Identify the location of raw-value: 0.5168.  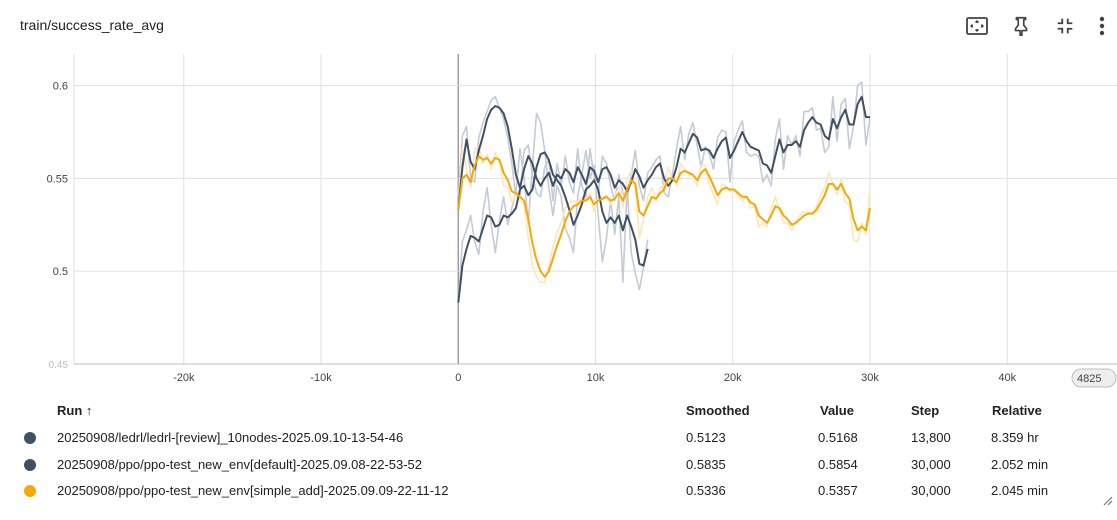
(838, 437).